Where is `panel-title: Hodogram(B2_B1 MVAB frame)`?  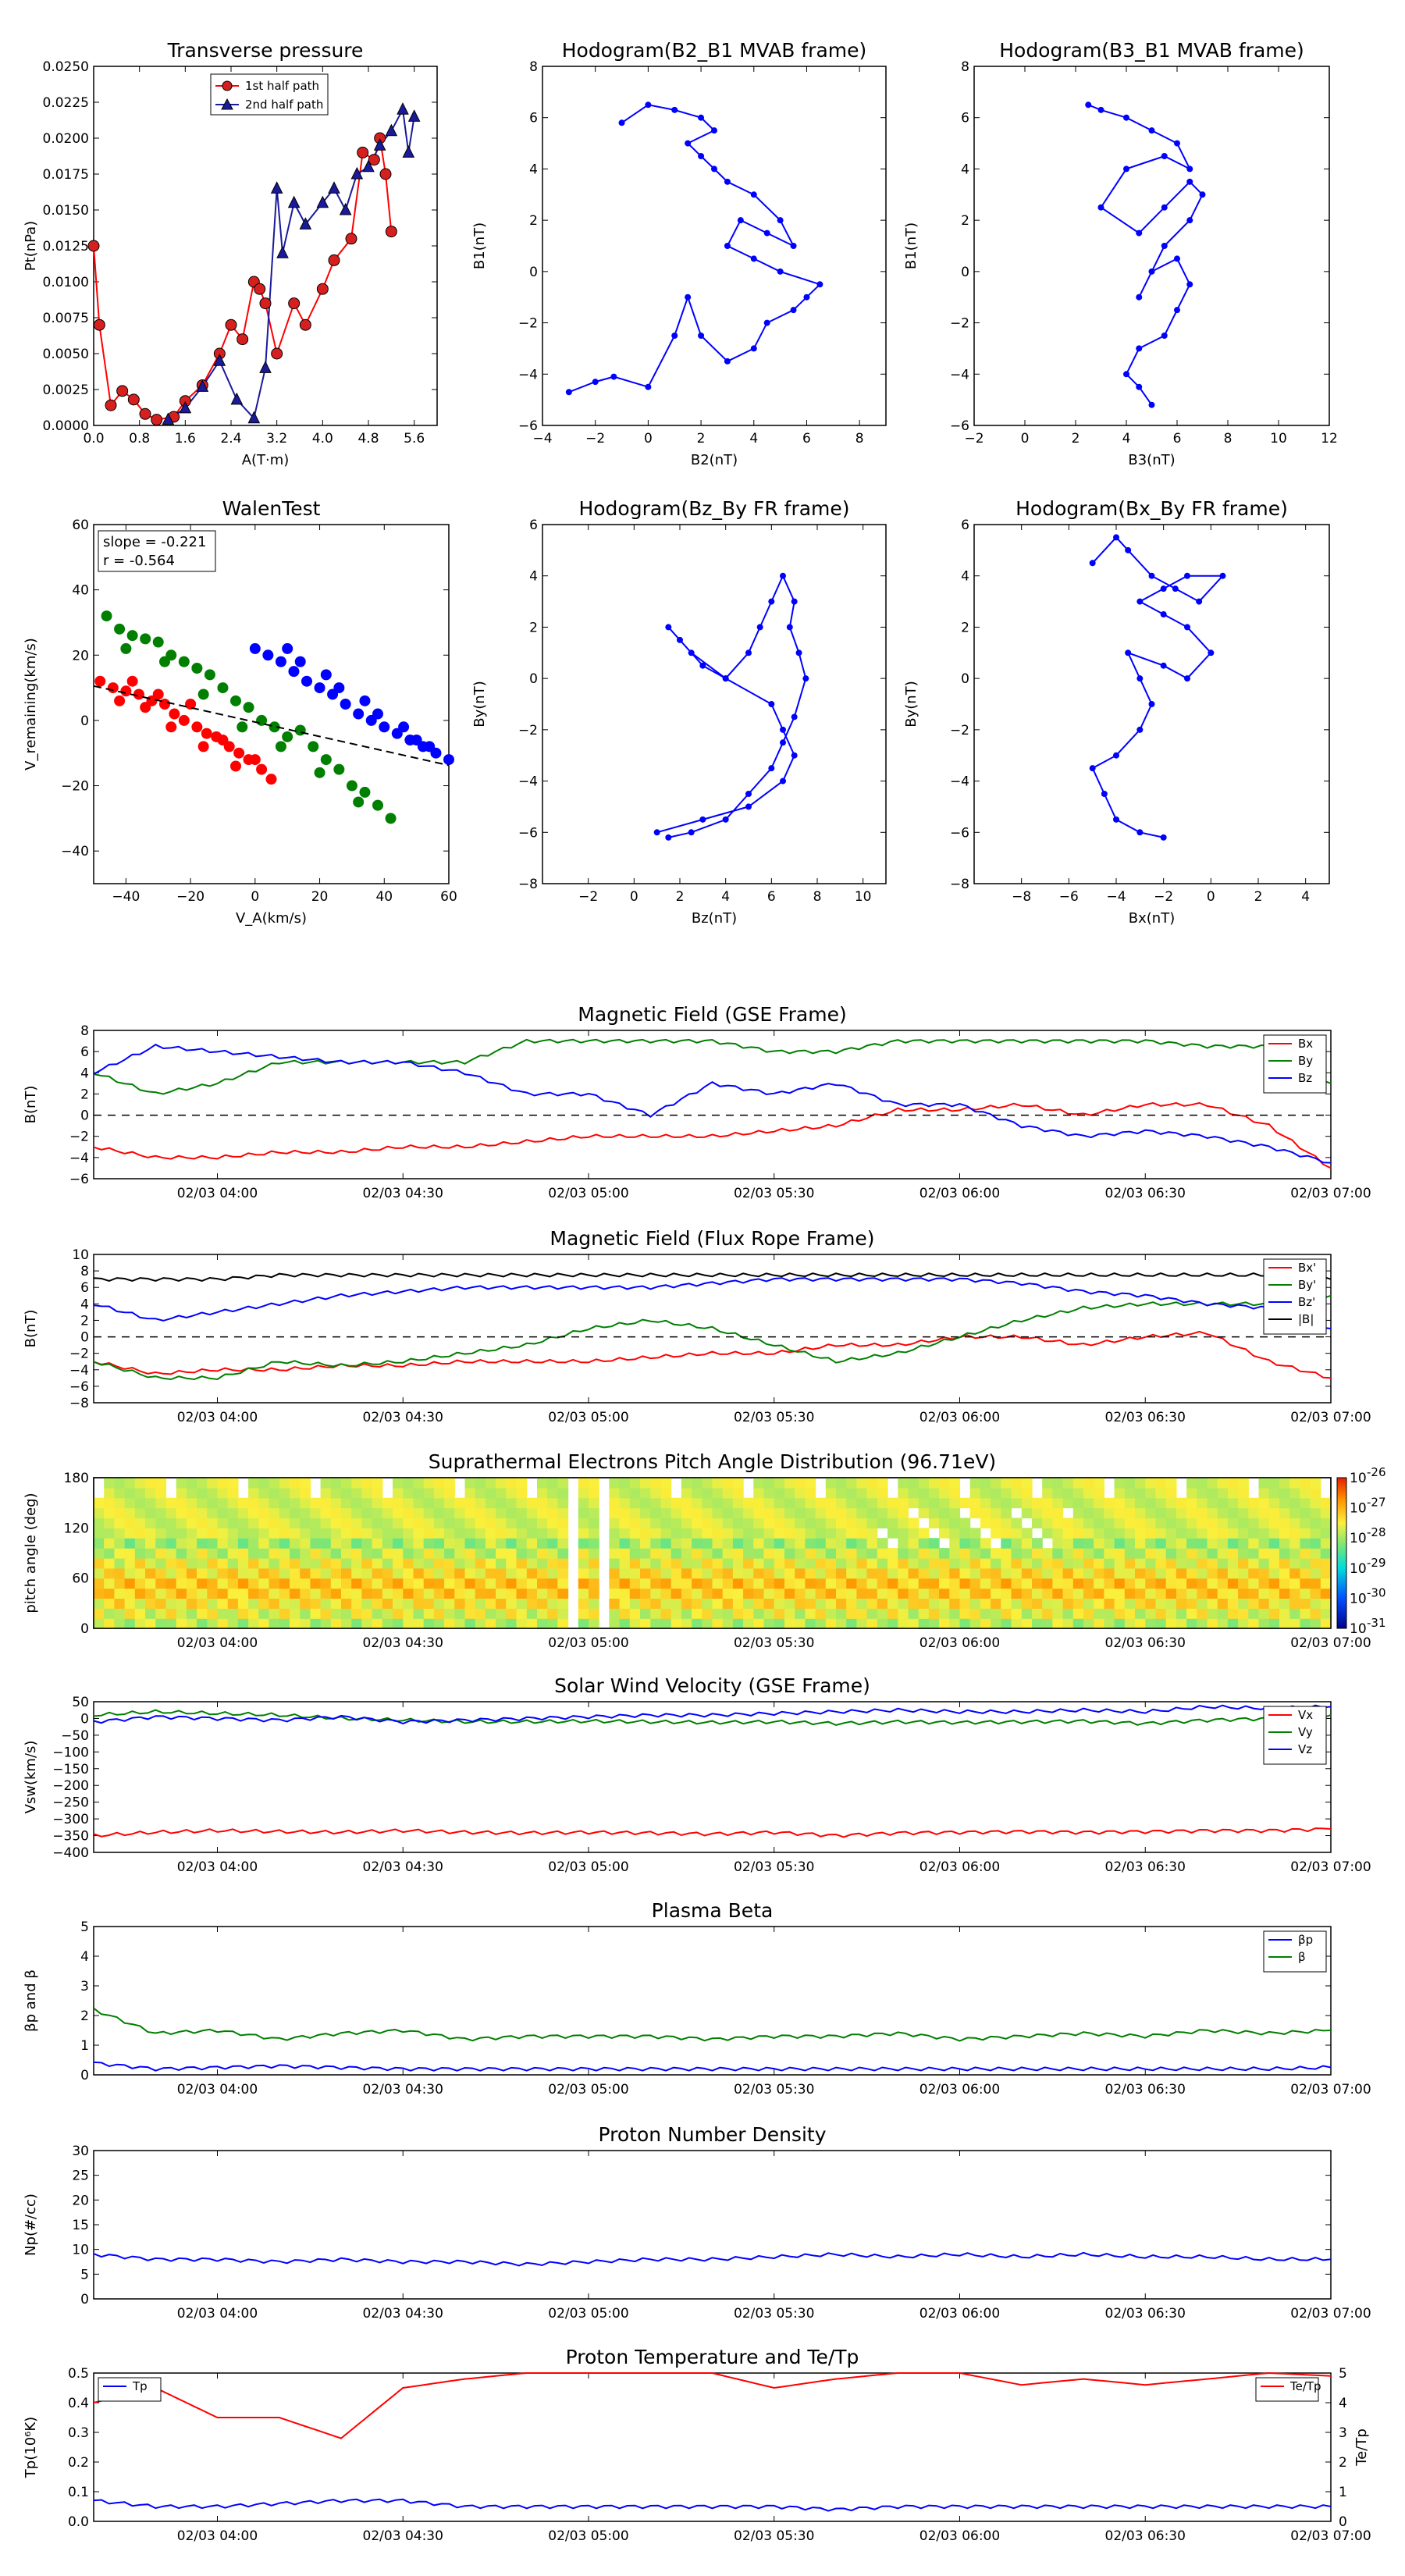 panel-title: Hodogram(B2_B1 MVAB frame) is located at coordinates (715, 51).